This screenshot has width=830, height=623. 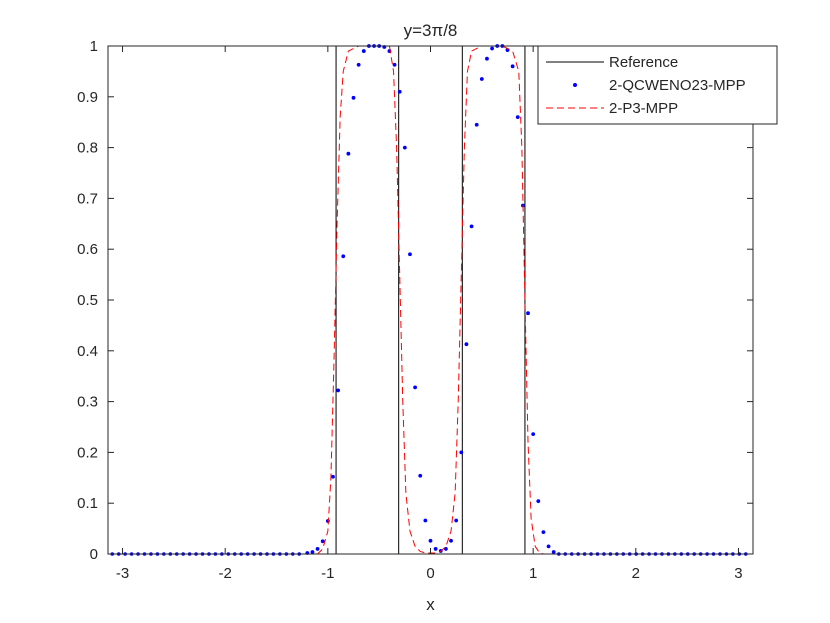 I want to click on x-axis-title: x, so click(x=430, y=604).